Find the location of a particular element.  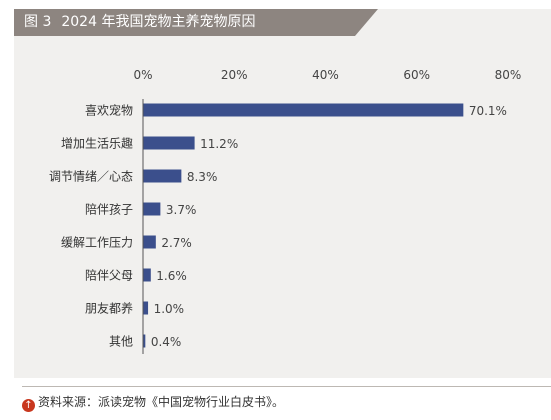

value-label: 3.7% is located at coordinates (181, 210).